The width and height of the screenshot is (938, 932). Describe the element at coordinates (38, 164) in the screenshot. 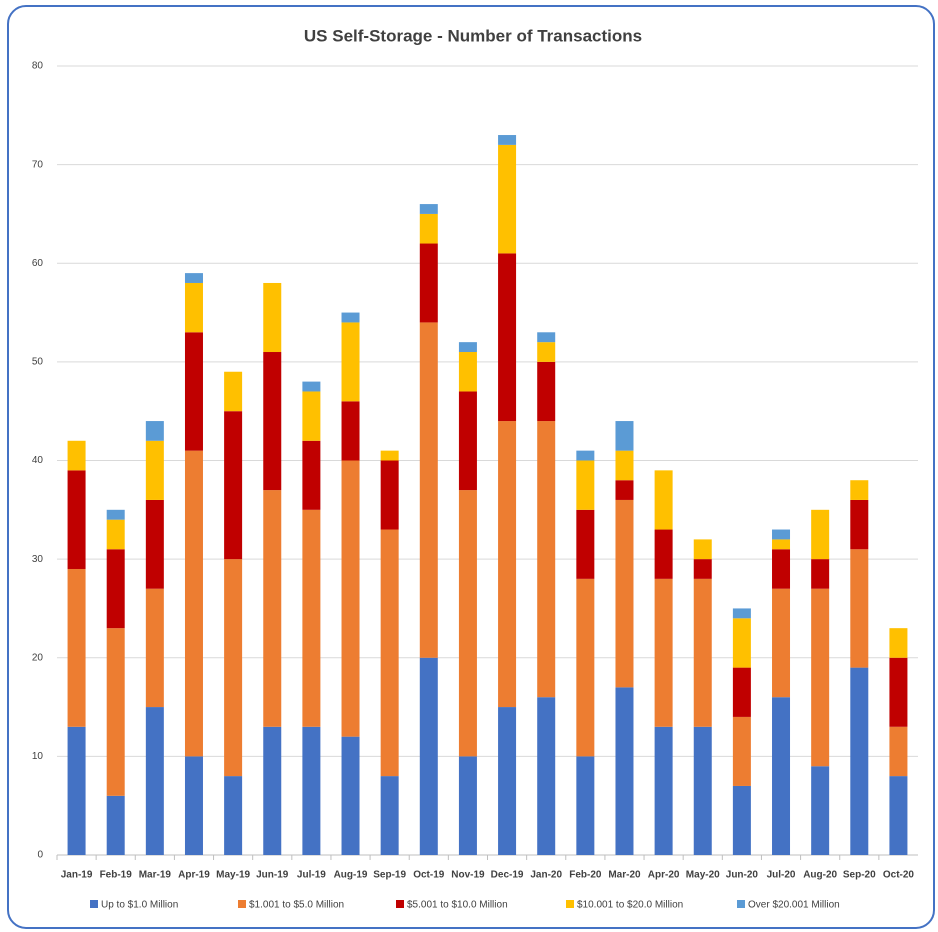

I see `y-tick-label: 70` at that location.